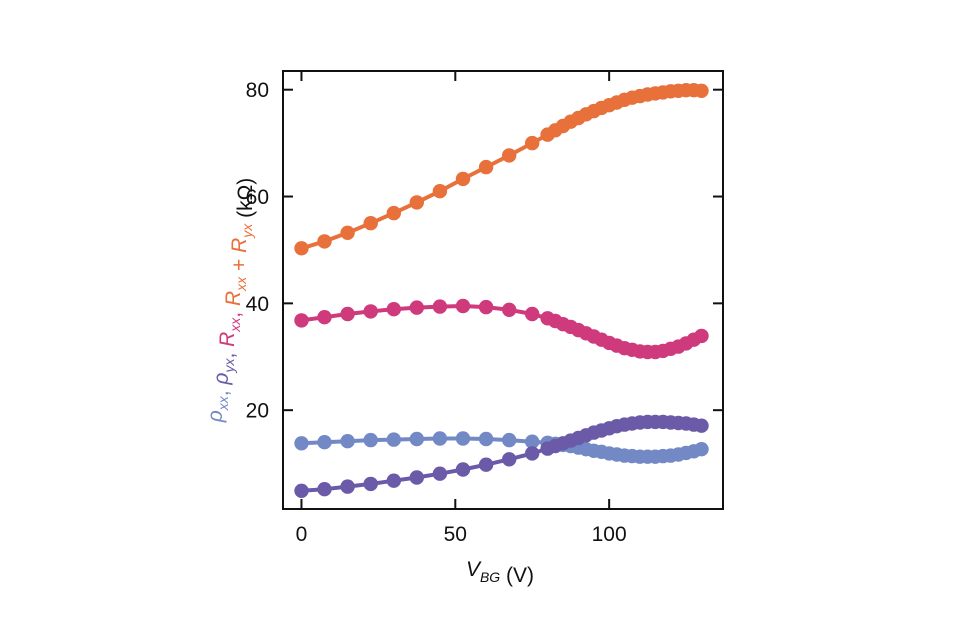  I want to click on y-tick-label: 80, so click(257, 90).